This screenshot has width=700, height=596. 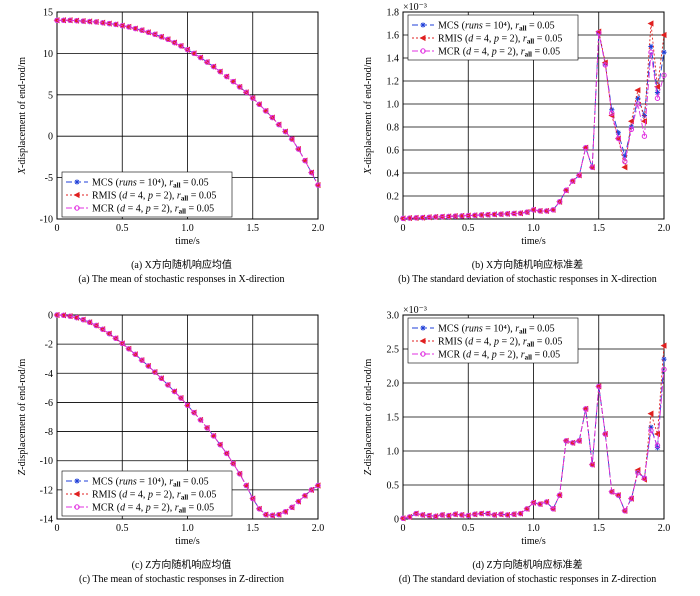 What do you see at coordinates (403, 228) in the screenshot?
I see `x-tick-label: 0` at bounding box center [403, 228].